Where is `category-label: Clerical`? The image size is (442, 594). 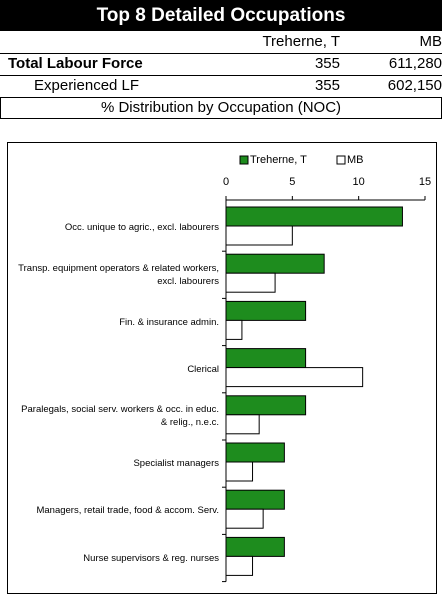
category-label: Clerical is located at coordinates (203, 369).